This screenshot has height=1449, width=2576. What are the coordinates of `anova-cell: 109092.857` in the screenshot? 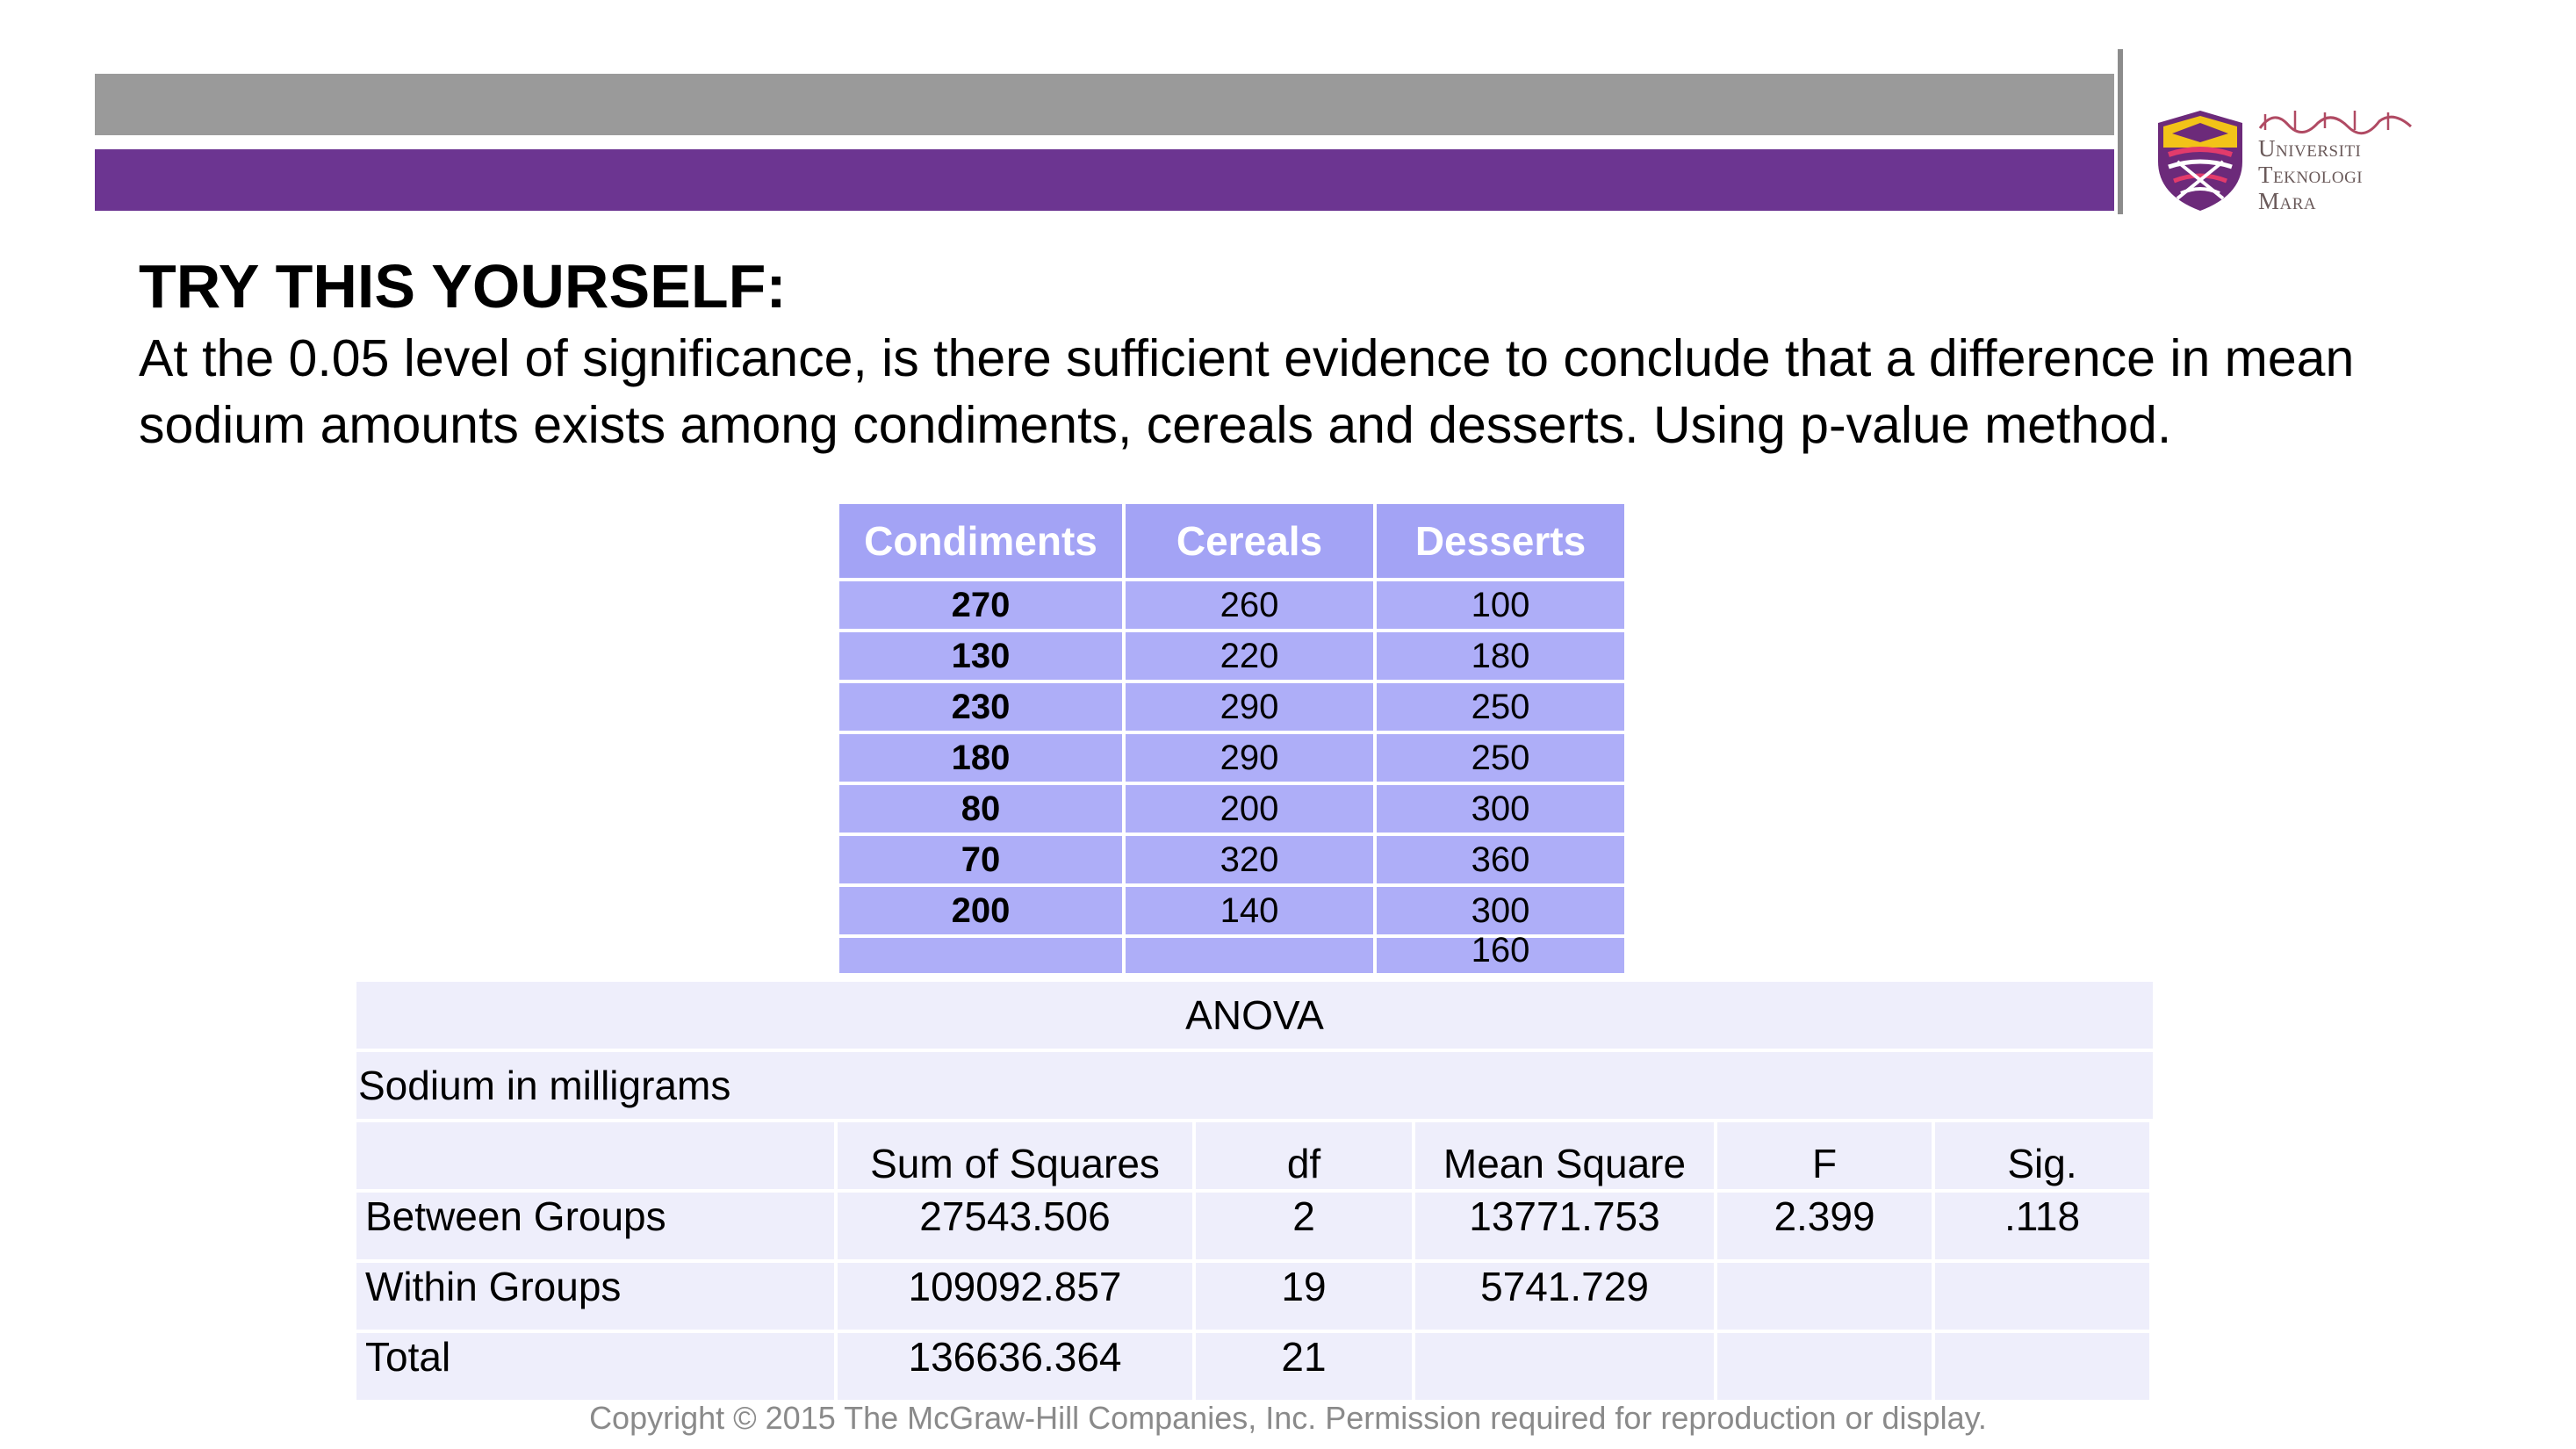 It's located at (1015, 1296).